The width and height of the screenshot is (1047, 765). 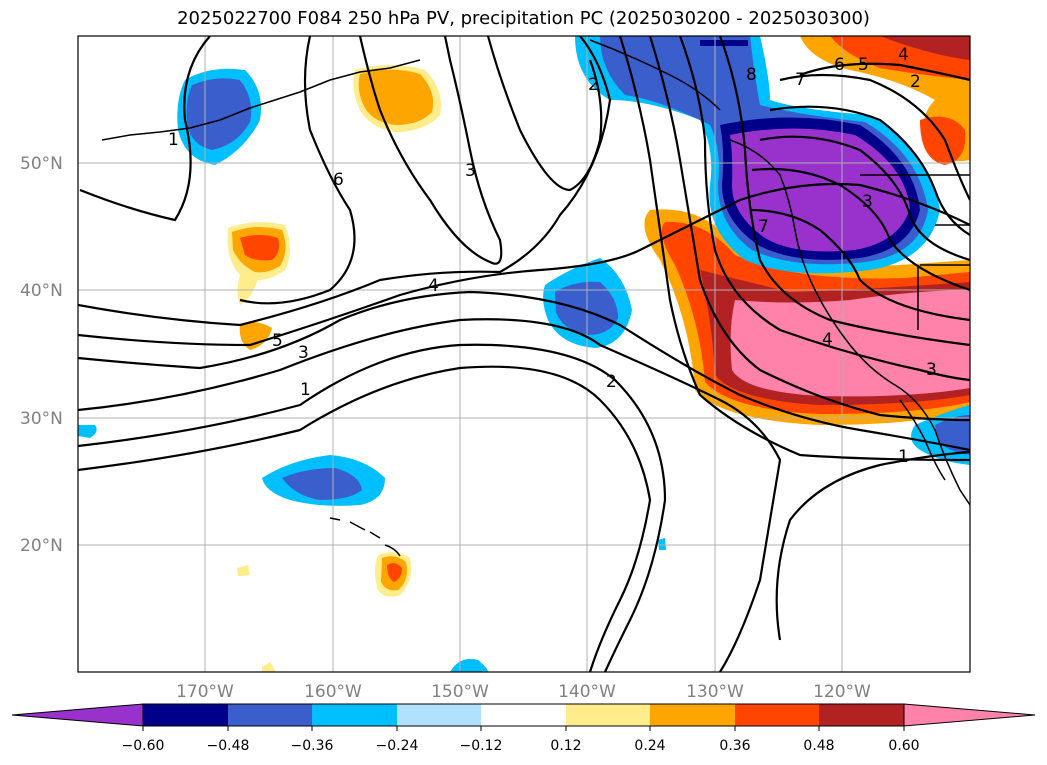 I want to click on lat-label: 40°N, so click(x=41, y=291).